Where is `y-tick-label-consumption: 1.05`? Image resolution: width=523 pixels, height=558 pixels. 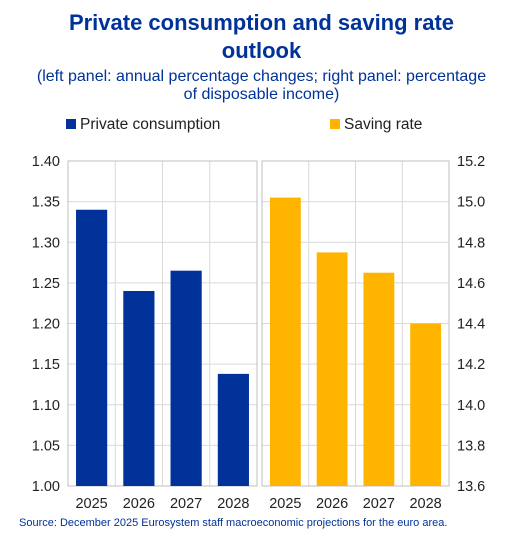
y-tick-label-consumption: 1.05 is located at coordinates (46, 446).